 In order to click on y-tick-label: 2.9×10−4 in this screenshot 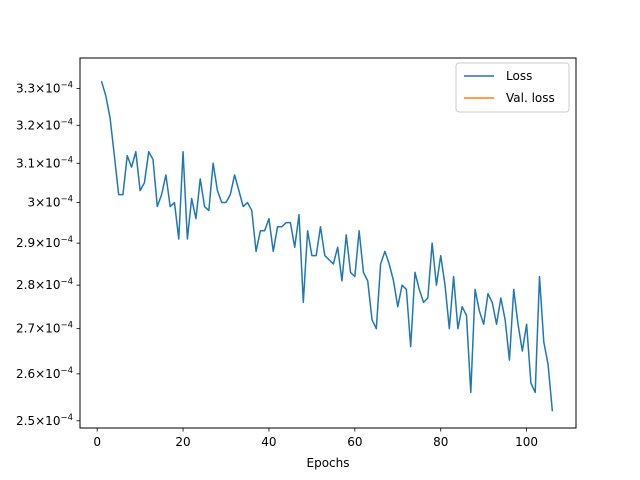, I will do `click(44, 242)`.